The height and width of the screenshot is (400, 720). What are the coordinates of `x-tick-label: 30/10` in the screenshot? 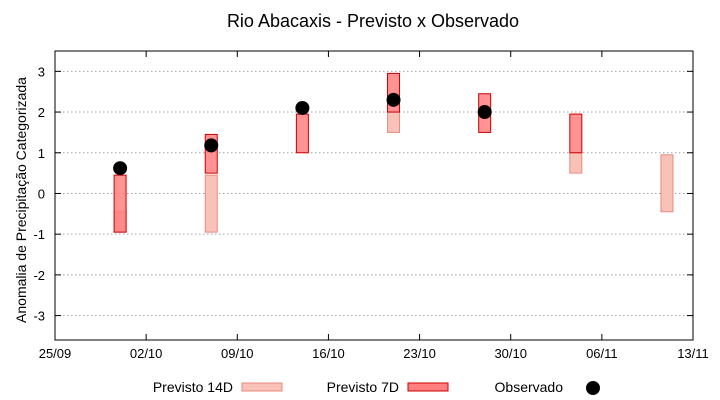 It's located at (510, 353).